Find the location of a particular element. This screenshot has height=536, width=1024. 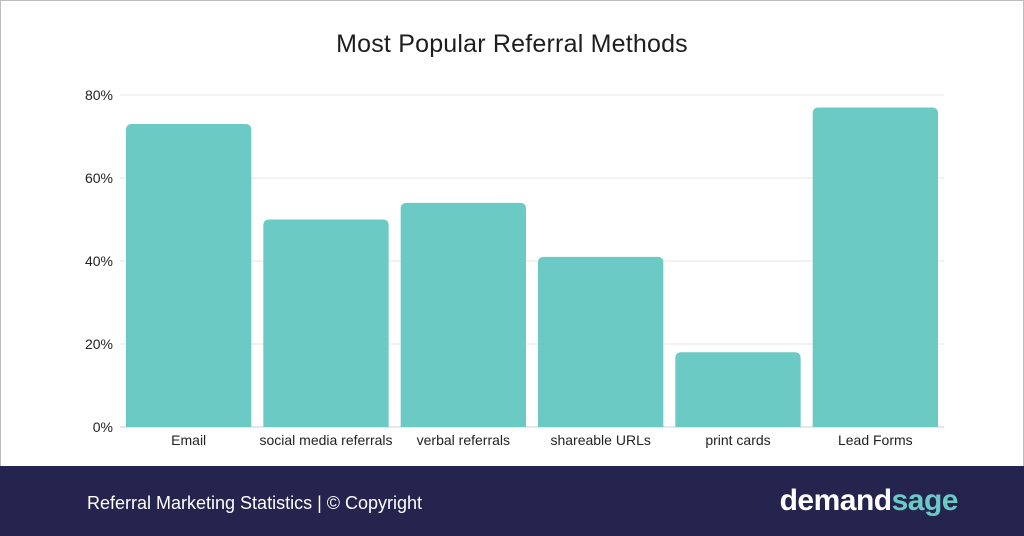

bar-email is located at coordinates (189, 276).